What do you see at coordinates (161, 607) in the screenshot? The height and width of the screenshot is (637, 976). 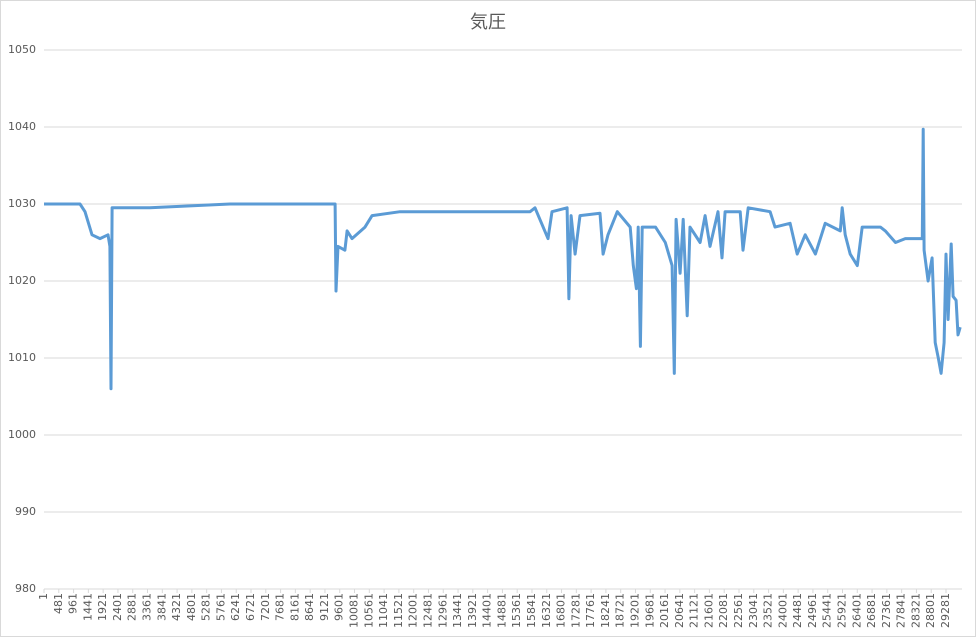 I see `x-tick-label: 3841` at bounding box center [161, 607].